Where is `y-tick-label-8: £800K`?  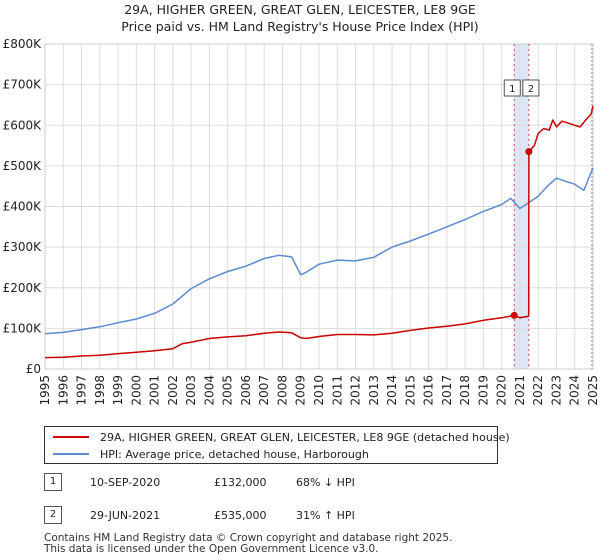 y-tick-label-8: £800K is located at coordinates (23, 44).